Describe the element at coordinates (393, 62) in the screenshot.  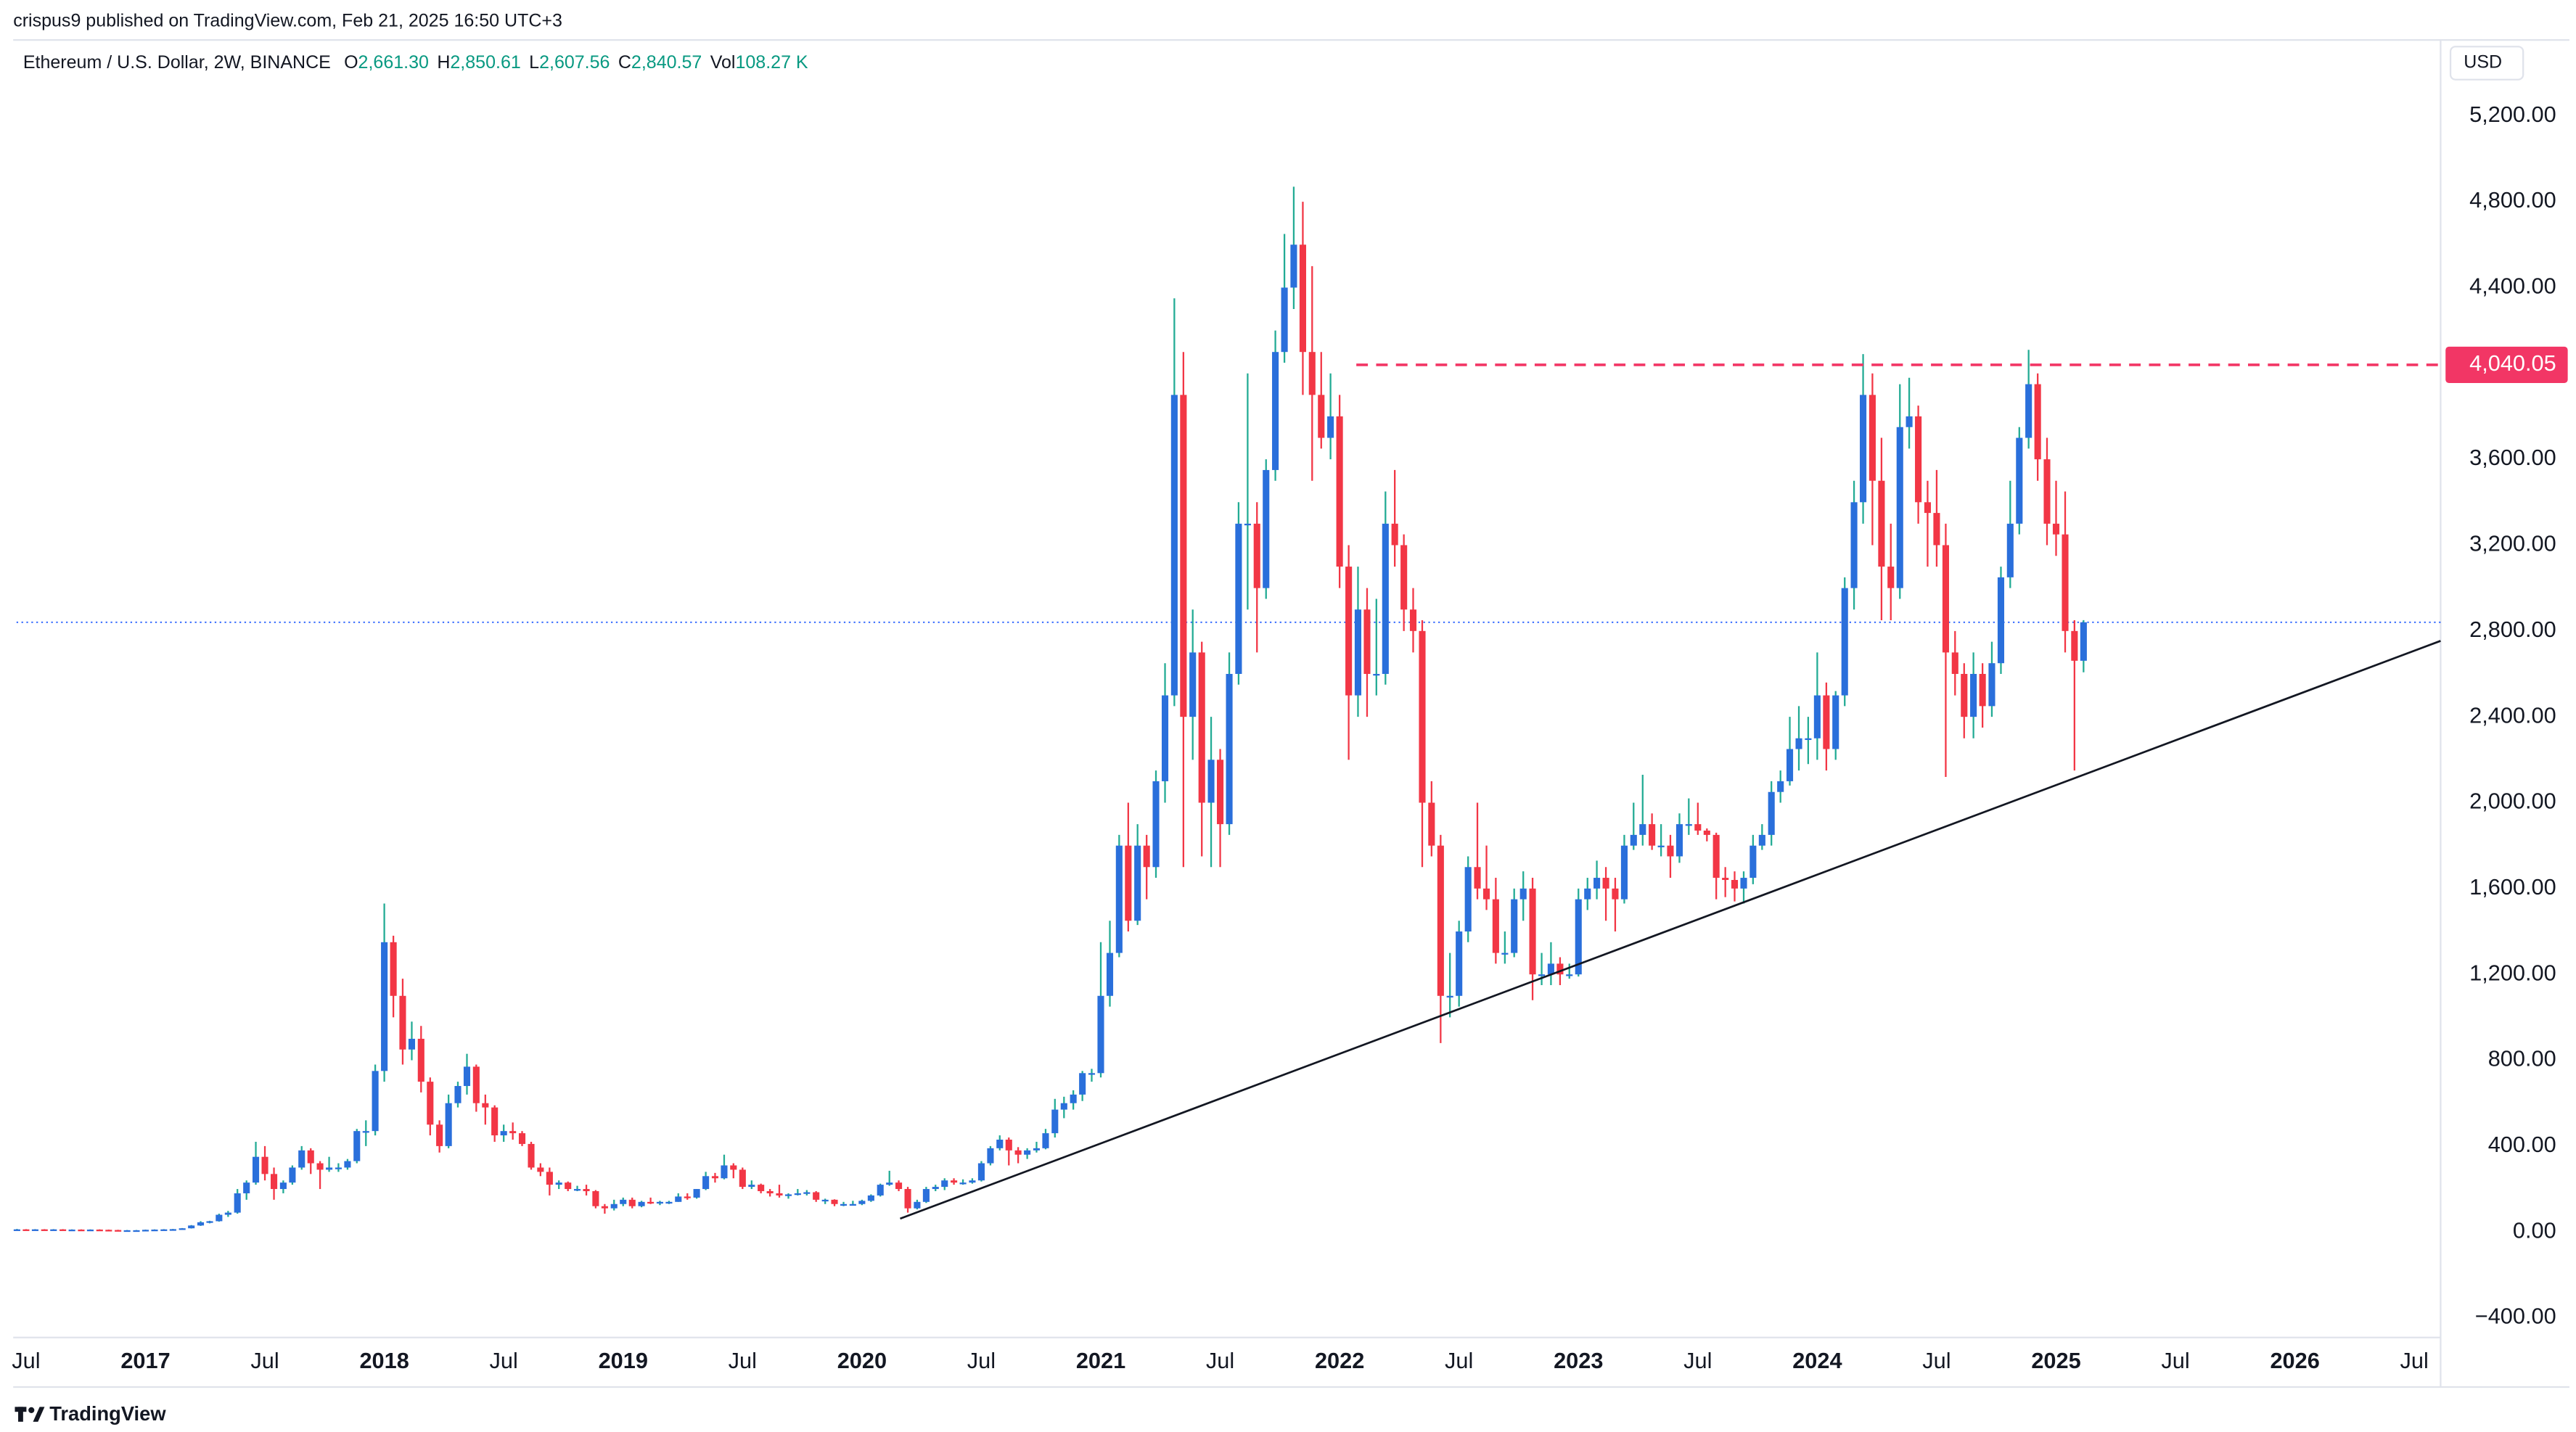
I see `legend-value: 2,661.30` at that location.